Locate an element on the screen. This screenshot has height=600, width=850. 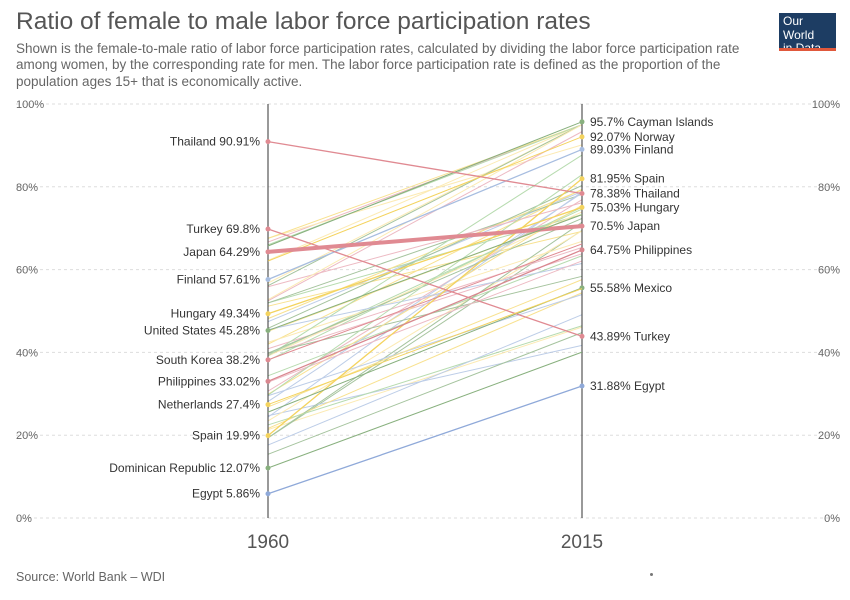
series-line-south-korea is located at coordinates (425, 302).